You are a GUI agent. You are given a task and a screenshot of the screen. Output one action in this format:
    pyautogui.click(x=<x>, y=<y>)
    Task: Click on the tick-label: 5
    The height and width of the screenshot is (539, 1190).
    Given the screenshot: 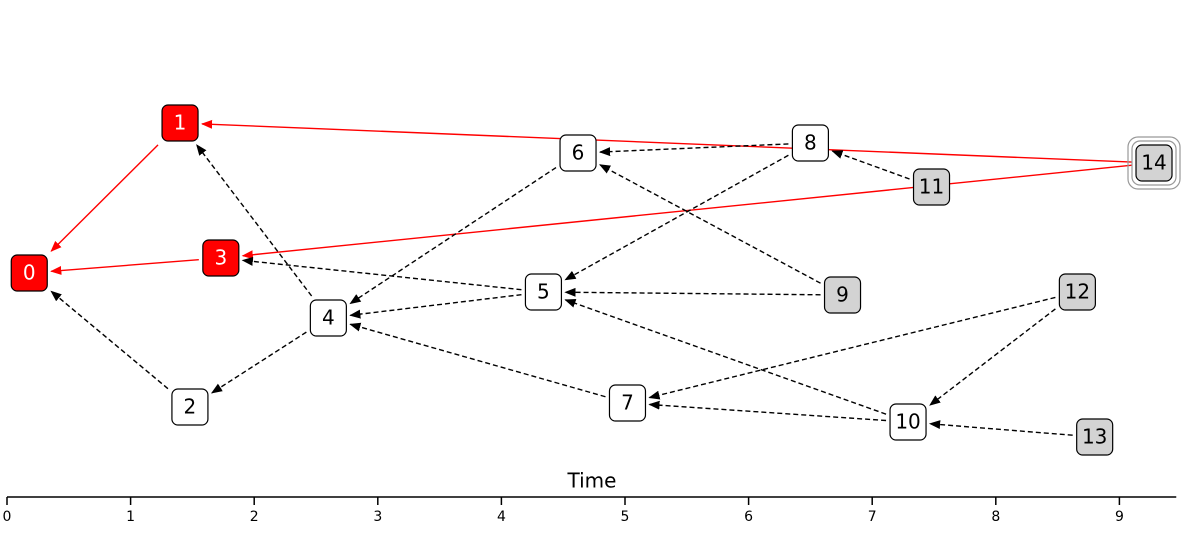 What is the action you would take?
    pyautogui.click(x=625, y=517)
    